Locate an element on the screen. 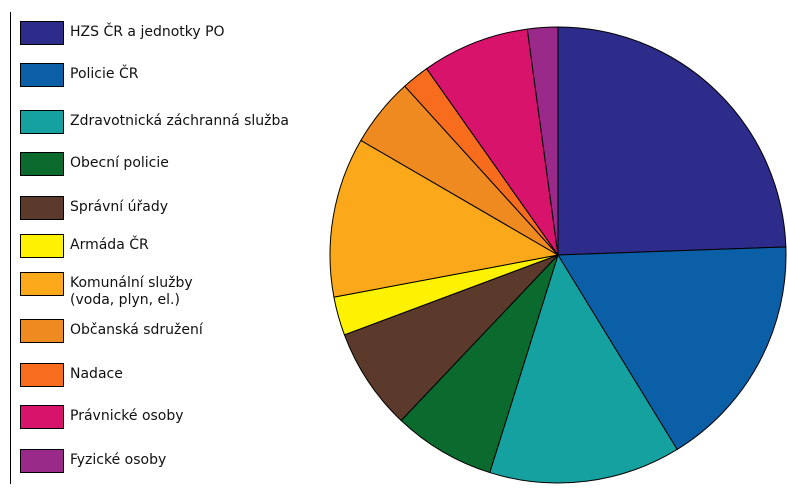 The image size is (787, 491). legend-item: Policie ČR is located at coordinates (79, 75).